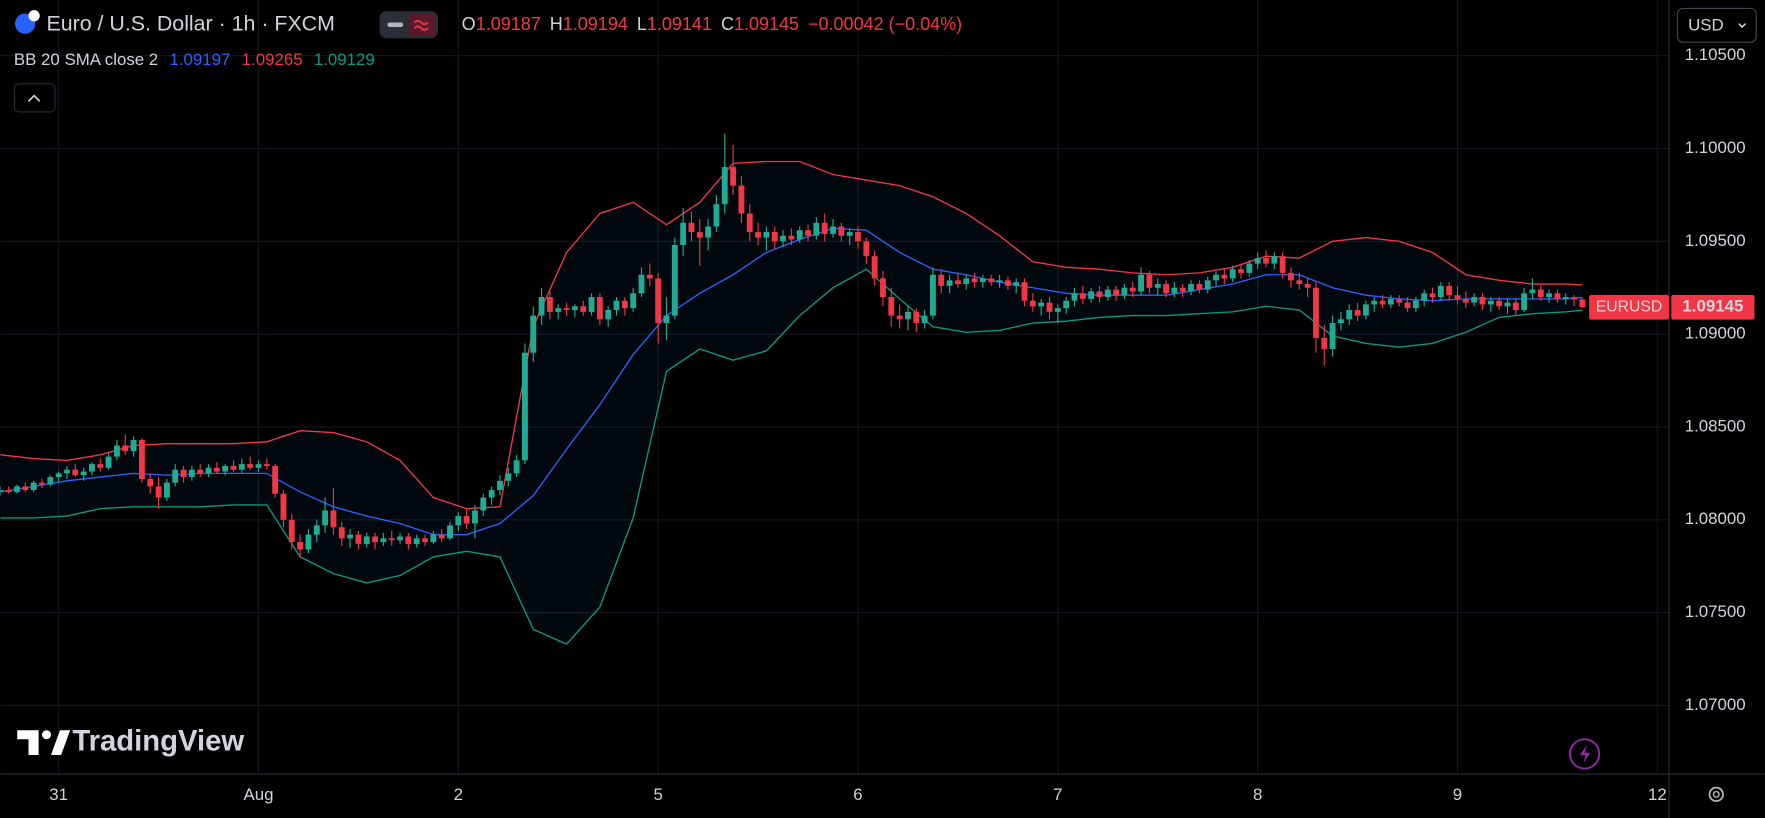 This screenshot has width=1765, height=818. Describe the element at coordinates (1715, 611) in the screenshot. I see `y-tick-label: 1.07500` at that location.